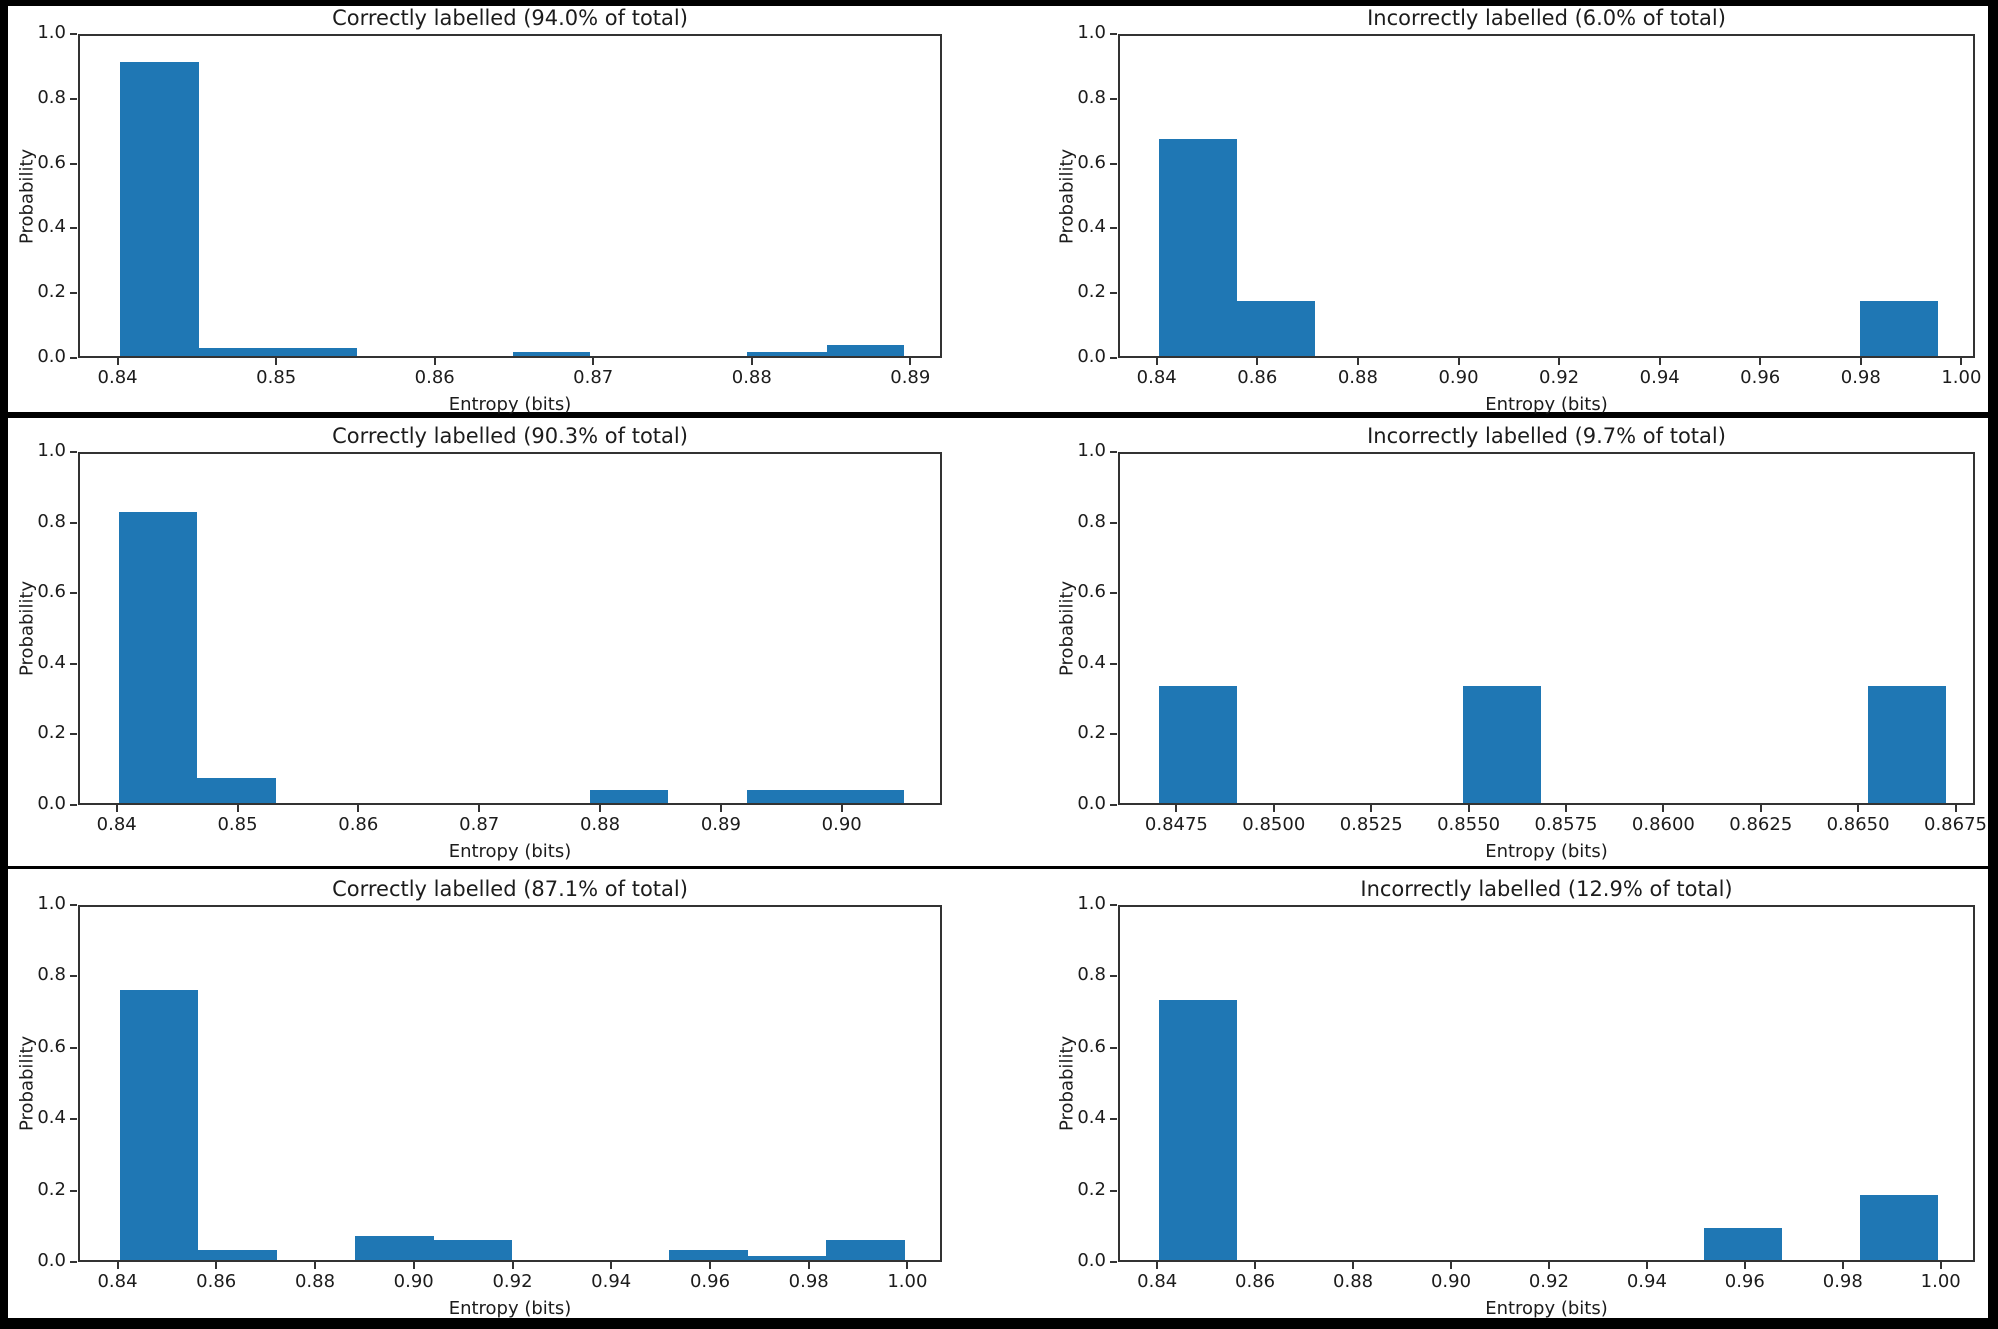 The image size is (1998, 1329). What do you see at coordinates (808, 1281) in the screenshot?
I see `x-tick-label: 0.98` at bounding box center [808, 1281].